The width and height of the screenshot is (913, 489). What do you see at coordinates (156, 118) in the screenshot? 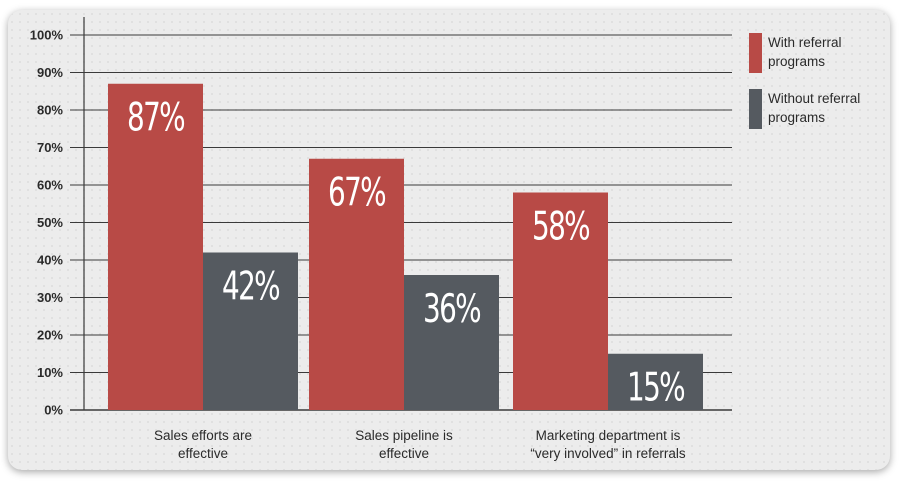
I see `bar-value-label: 87%` at bounding box center [156, 118].